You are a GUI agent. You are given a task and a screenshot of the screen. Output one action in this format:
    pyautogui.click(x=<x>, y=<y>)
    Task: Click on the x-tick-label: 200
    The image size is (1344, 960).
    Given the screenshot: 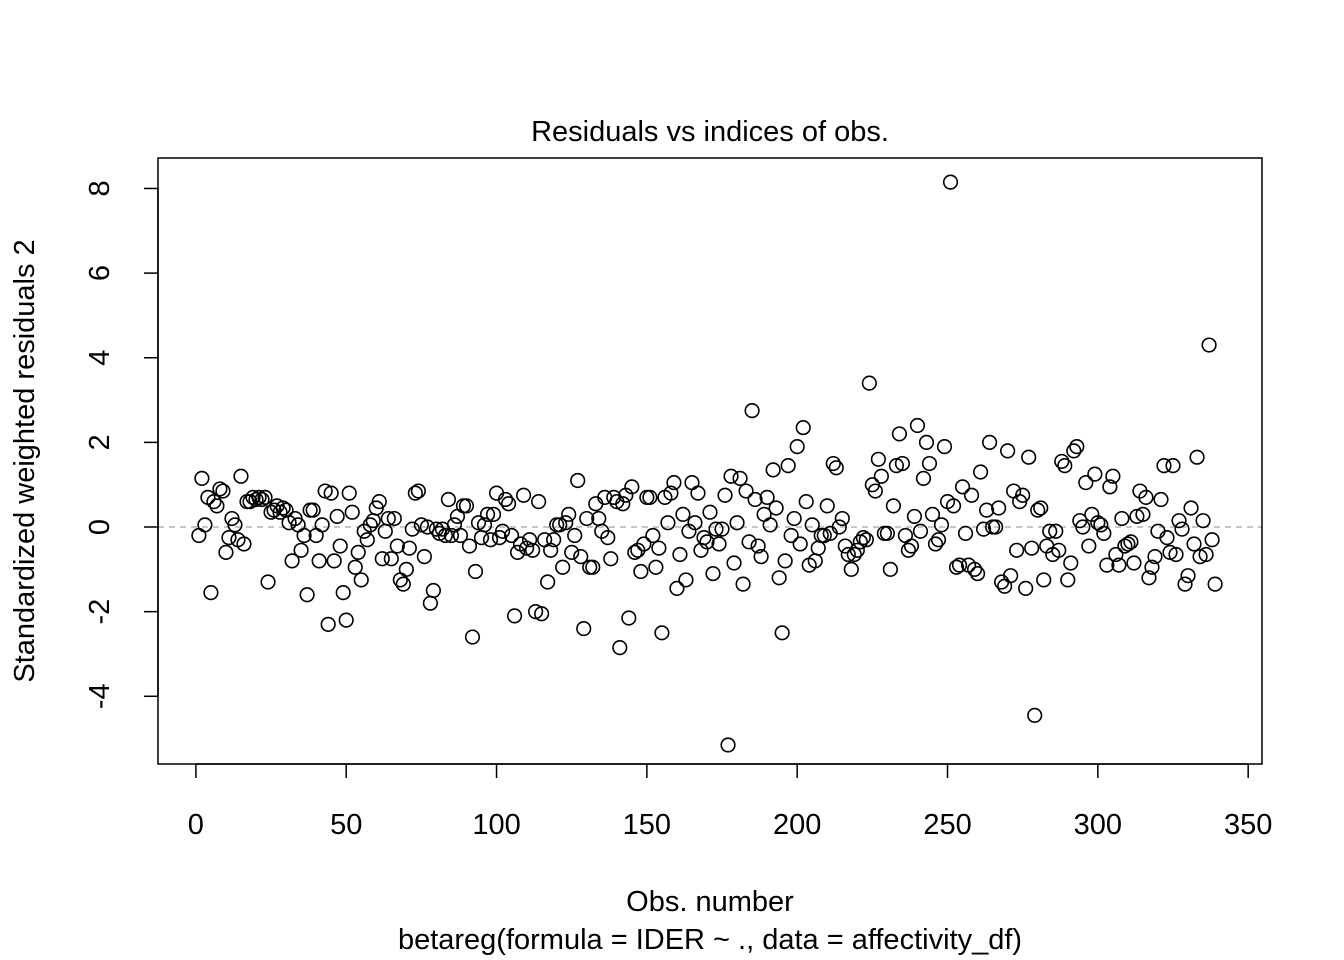 What is the action you would take?
    pyautogui.click(x=797, y=825)
    